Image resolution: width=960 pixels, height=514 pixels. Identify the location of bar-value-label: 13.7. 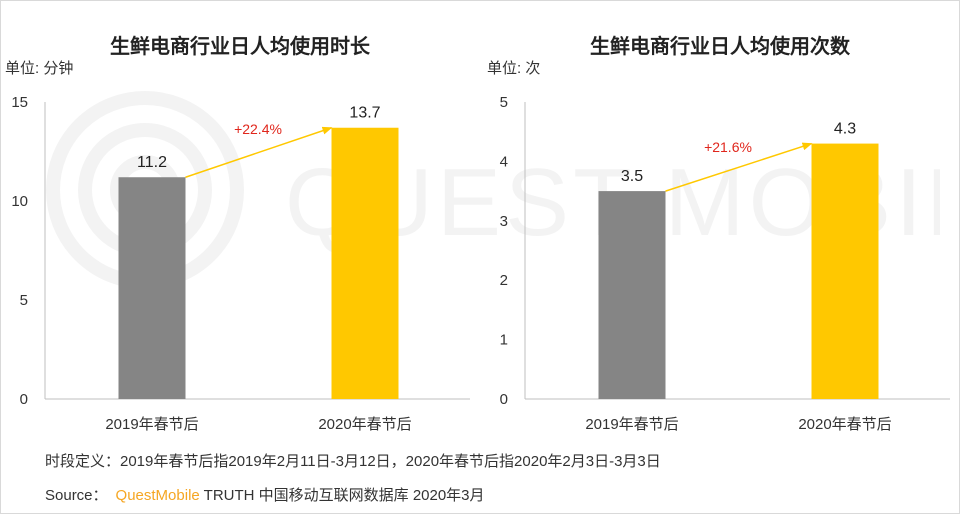
(364, 113).